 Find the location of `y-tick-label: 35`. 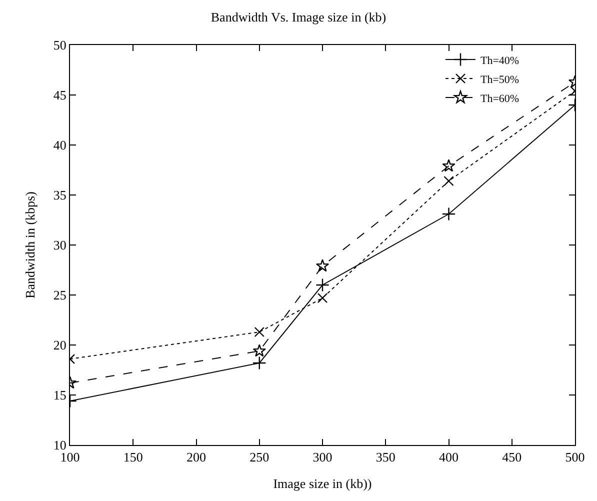

y-tick-label: 35 is located at coordinates (59, 195).